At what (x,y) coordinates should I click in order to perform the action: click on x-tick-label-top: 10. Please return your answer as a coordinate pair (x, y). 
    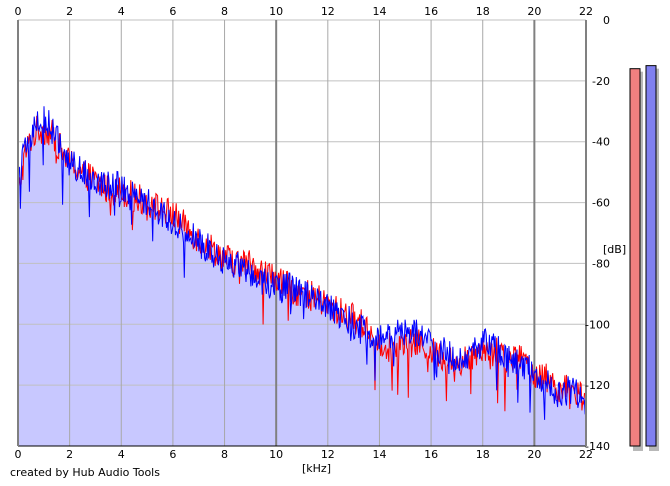
    Looking at the image, I should click on (276, 11).